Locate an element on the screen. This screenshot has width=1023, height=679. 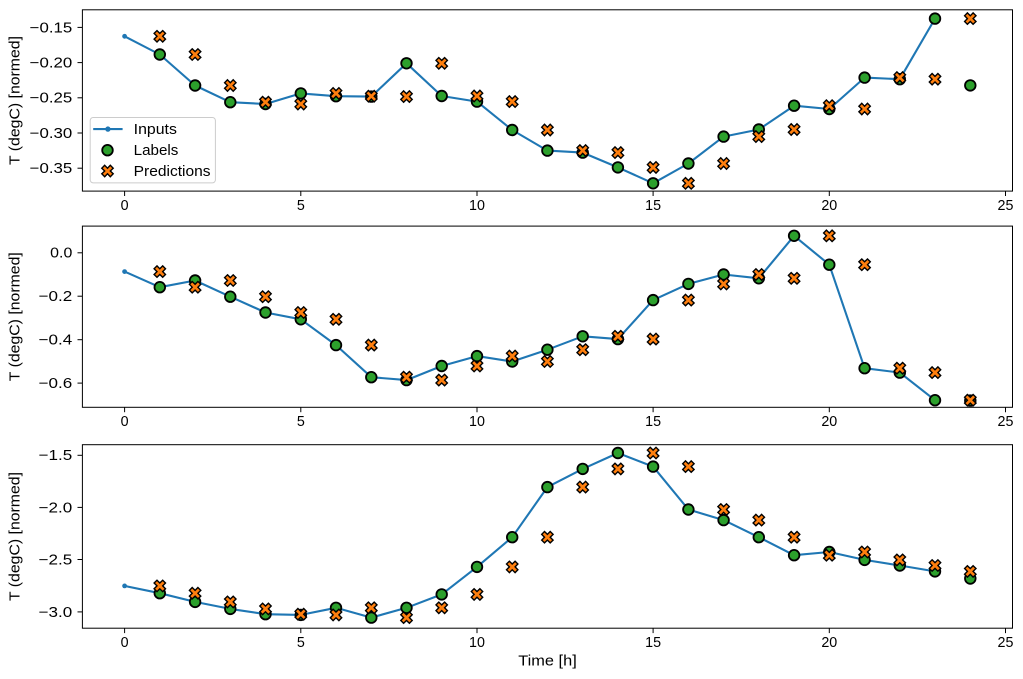
svg-text: −3.0 is located at coordinates (56, 613).